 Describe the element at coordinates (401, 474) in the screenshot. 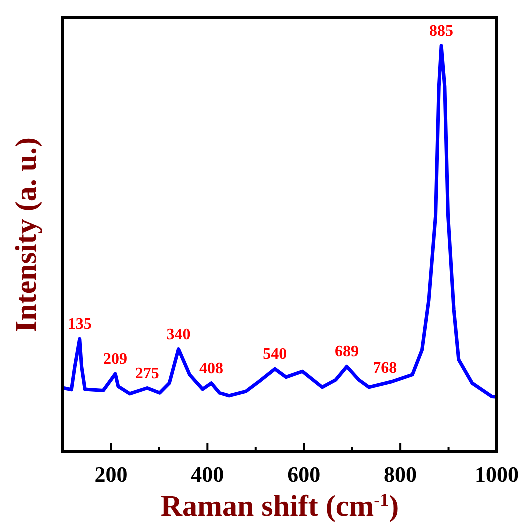

I see `x-tick-label: 800` at that location.